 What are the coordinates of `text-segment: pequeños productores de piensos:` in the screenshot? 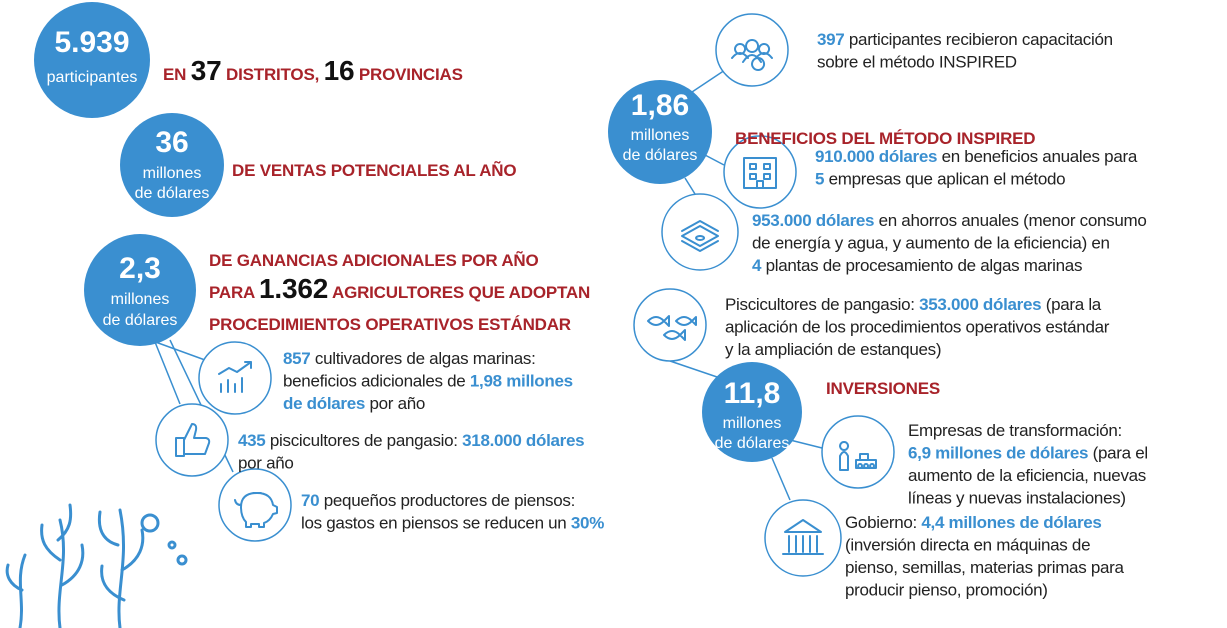 It's located at (447, 500).